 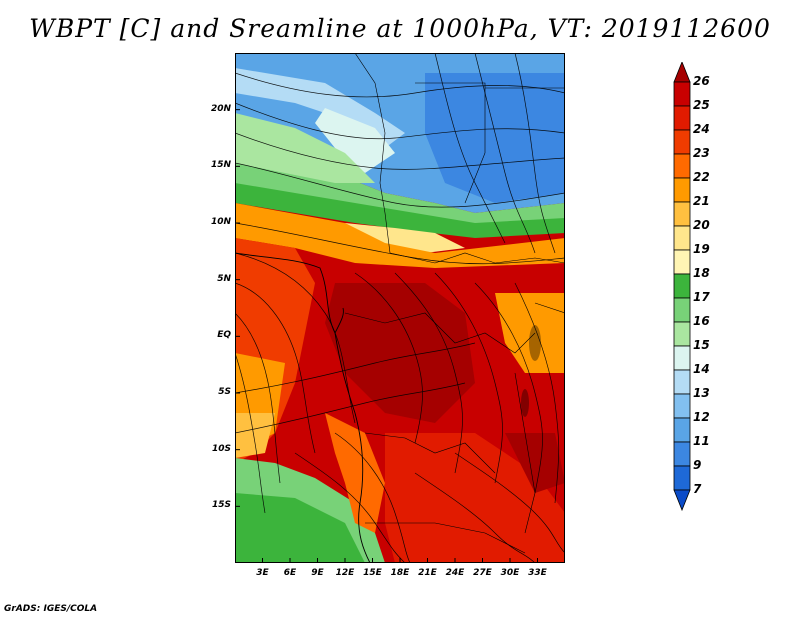 I want to click on colorbar-label: 11, so click(x=701, y=441).